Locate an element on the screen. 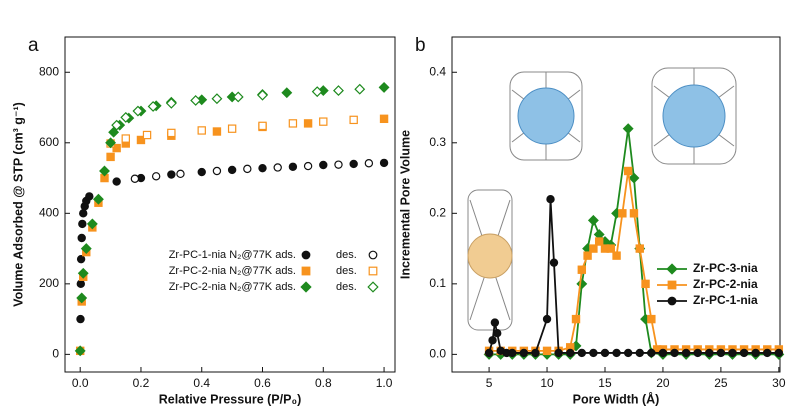  x-tick-label: 0.6 is located at coordinates (262, 383).